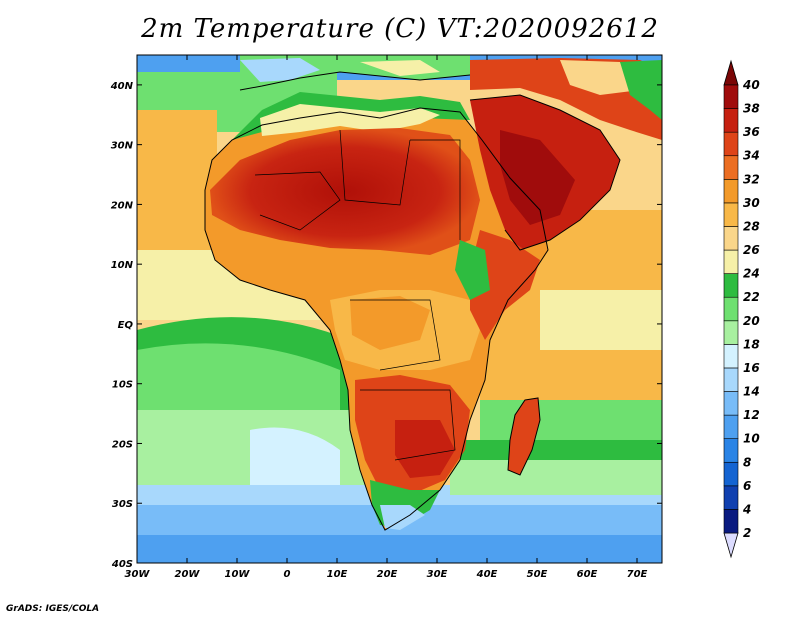 The width and height of the screenshot is (800, 618). What do you see at coordinates (751, 156) in the screenshot?
I see `colorbar-label: 34` at bounding box center [751, 156].